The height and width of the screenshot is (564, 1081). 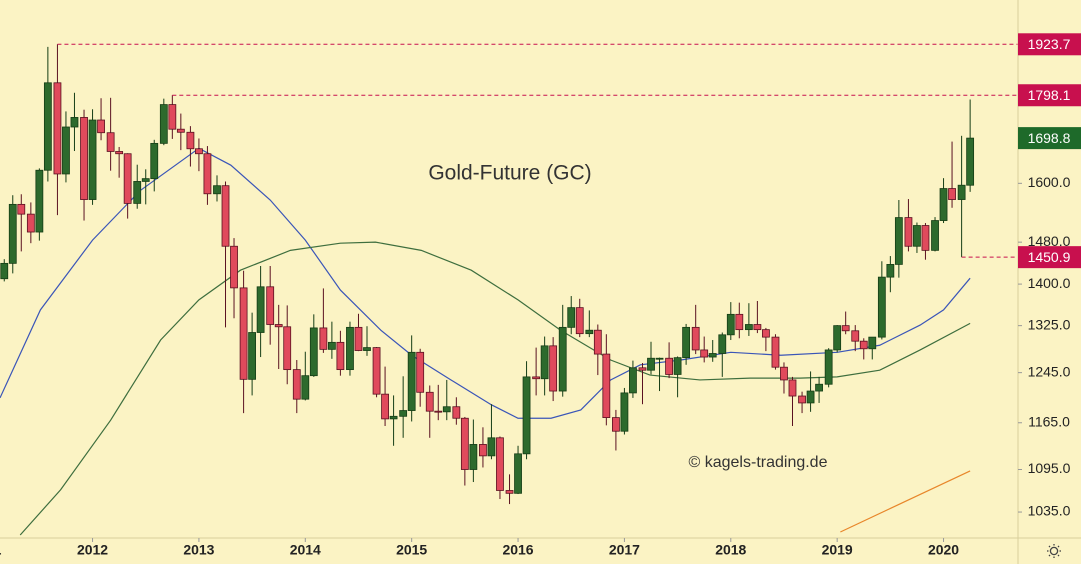 What do you see at coordinates (758, 462) in the screenshot?
I see `watermark: © kagels-trading.de` at bounding box center [758, 462].